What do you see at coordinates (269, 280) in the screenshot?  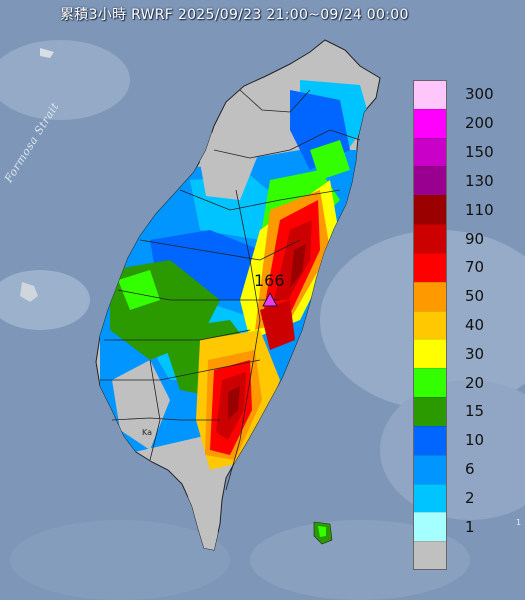 I see `peak-value-label: 166` at bounding box center [269, 280].